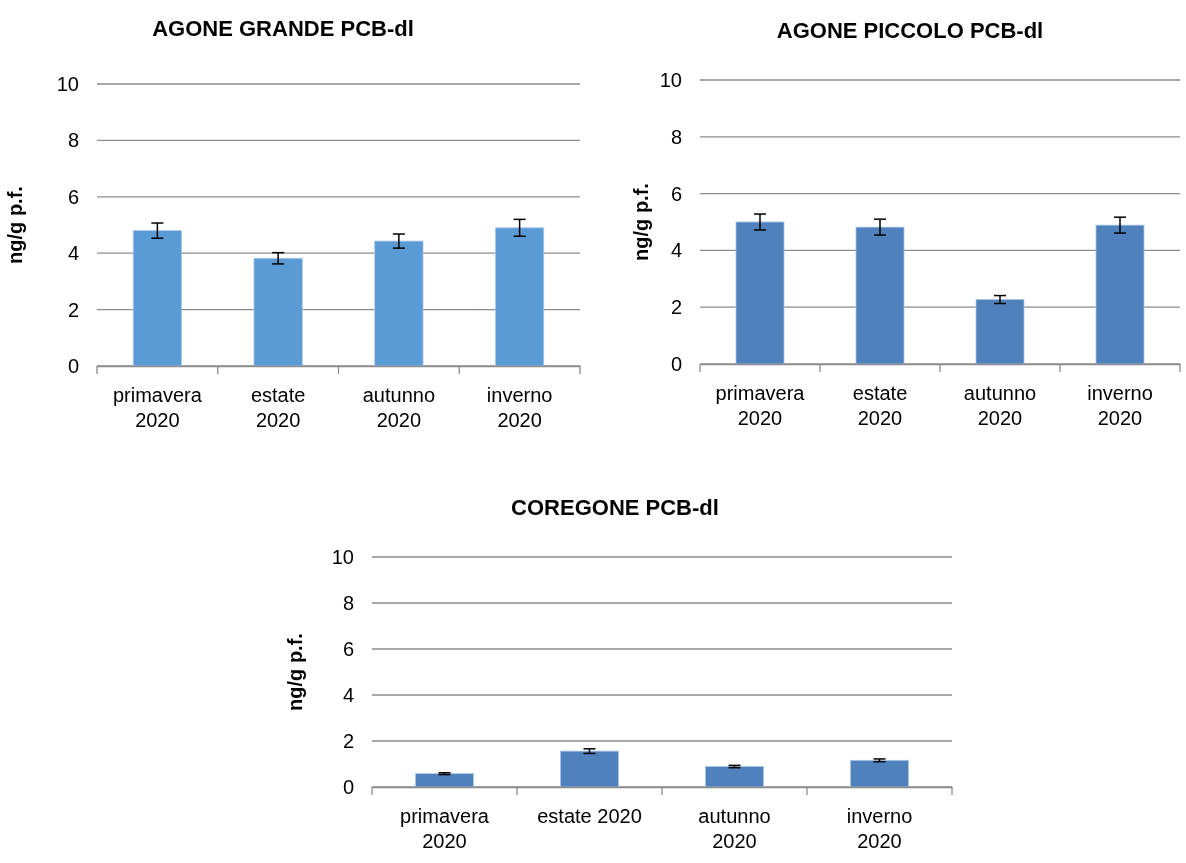 Image resolution: width=1186 pixels, height=863 pixels. I want to click on chart-title: AGONE GRANDE PCB-dl, so click(283, 28).